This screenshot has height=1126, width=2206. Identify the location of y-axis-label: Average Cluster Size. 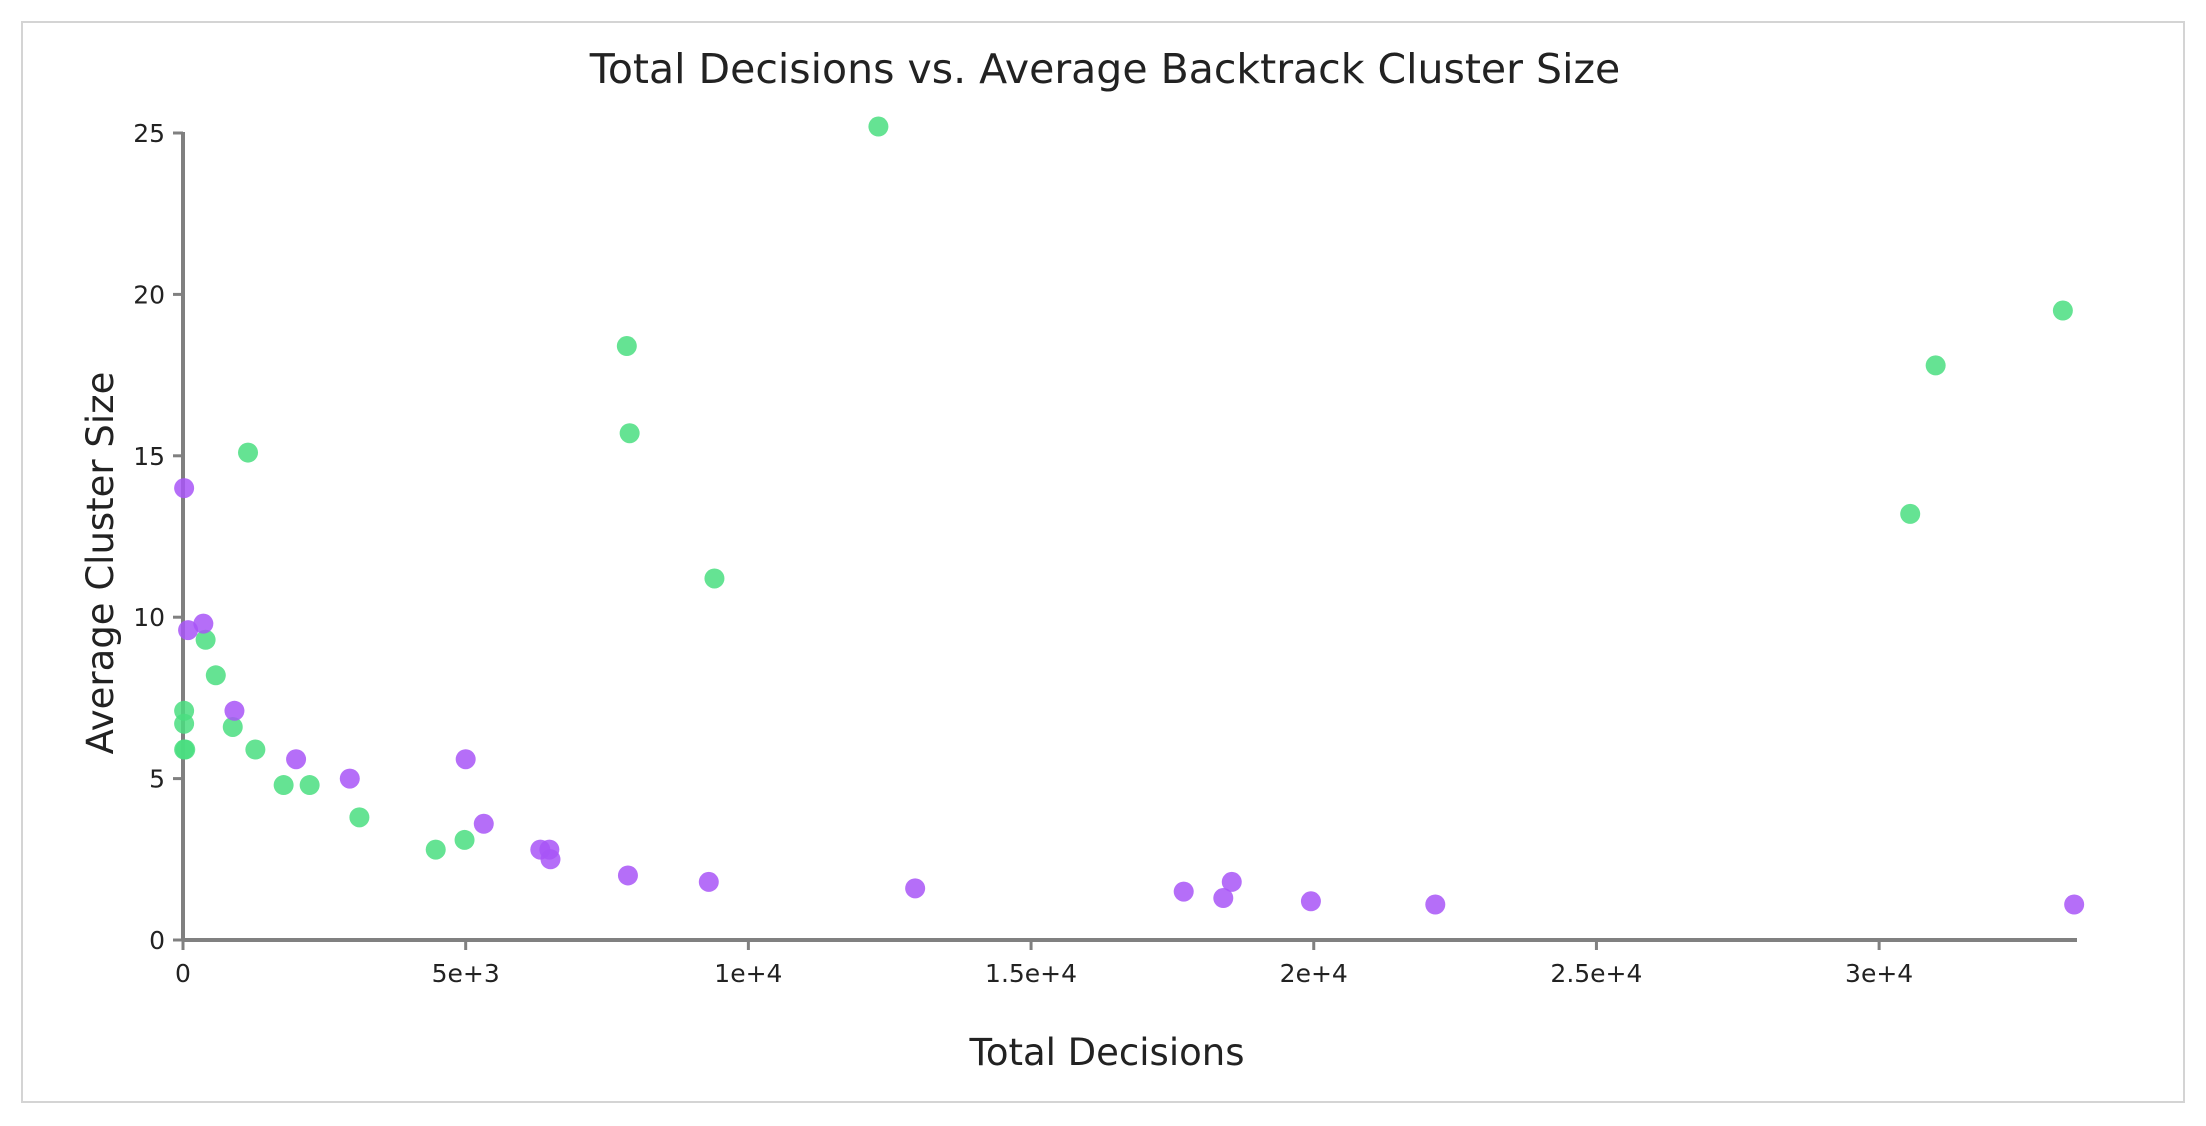
(100, 563).